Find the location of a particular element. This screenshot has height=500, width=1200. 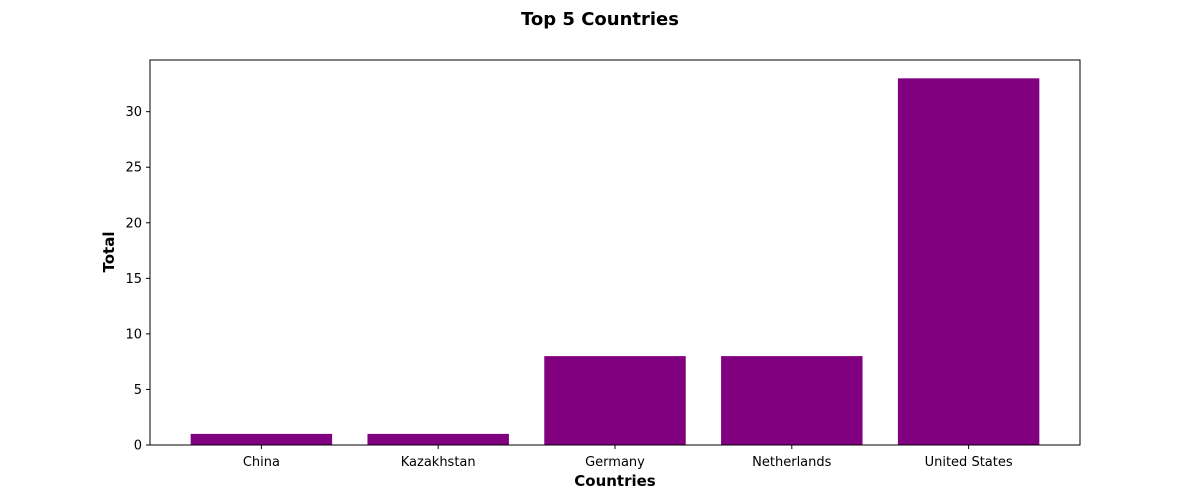

x-tick-label: Kazakhstan is located at coordinates (438, 462).